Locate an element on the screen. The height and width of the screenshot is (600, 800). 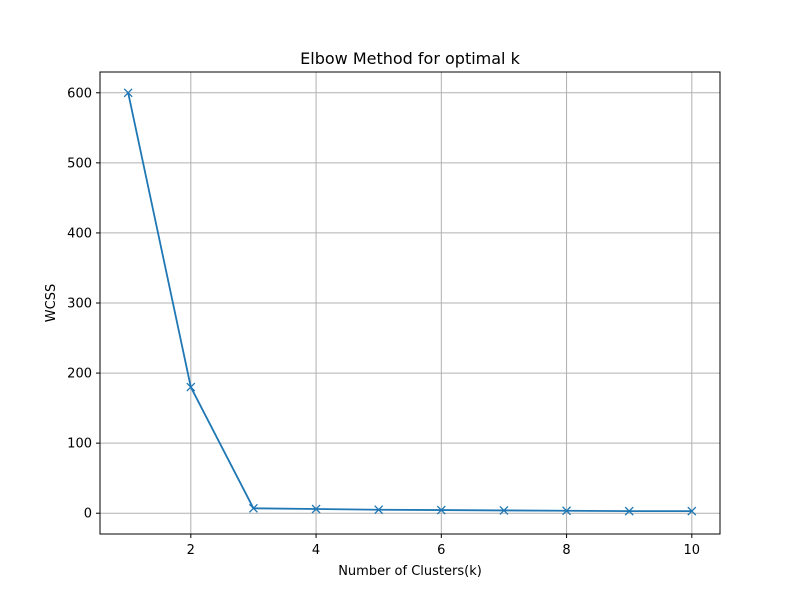
y-axis-label: WCSS is located at coordinates (51, 303).